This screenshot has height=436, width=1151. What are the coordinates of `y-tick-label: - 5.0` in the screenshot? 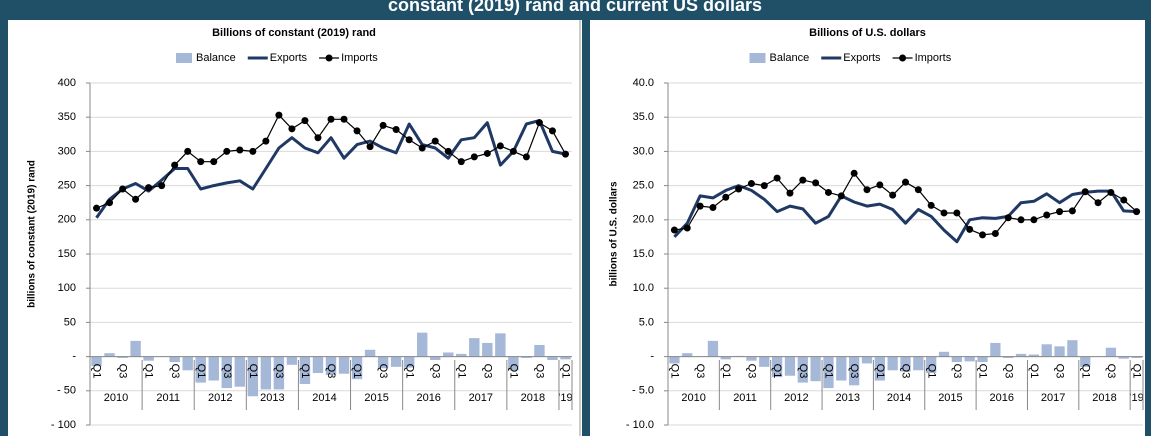 It's located at (643, 391).